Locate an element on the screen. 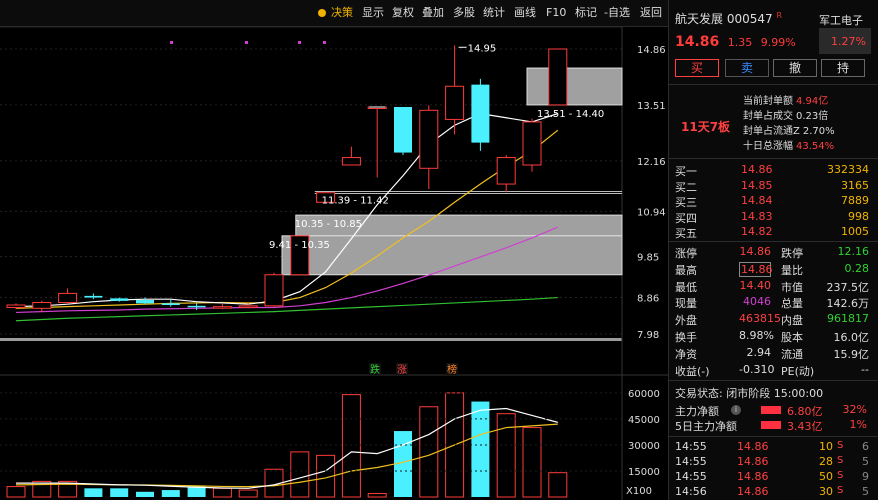  high-annotation: 14.95 is located at coordinates (482, 48).